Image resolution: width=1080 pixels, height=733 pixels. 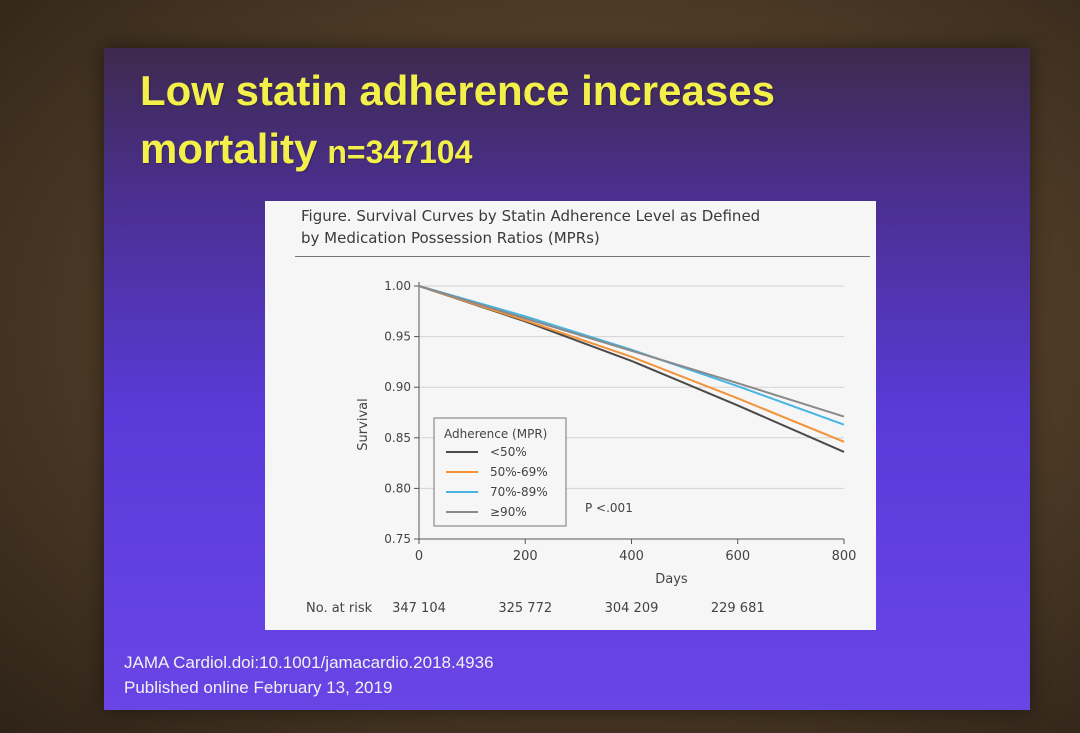 I want to click on x-tick-label: 600, so click(x=737, y=556).